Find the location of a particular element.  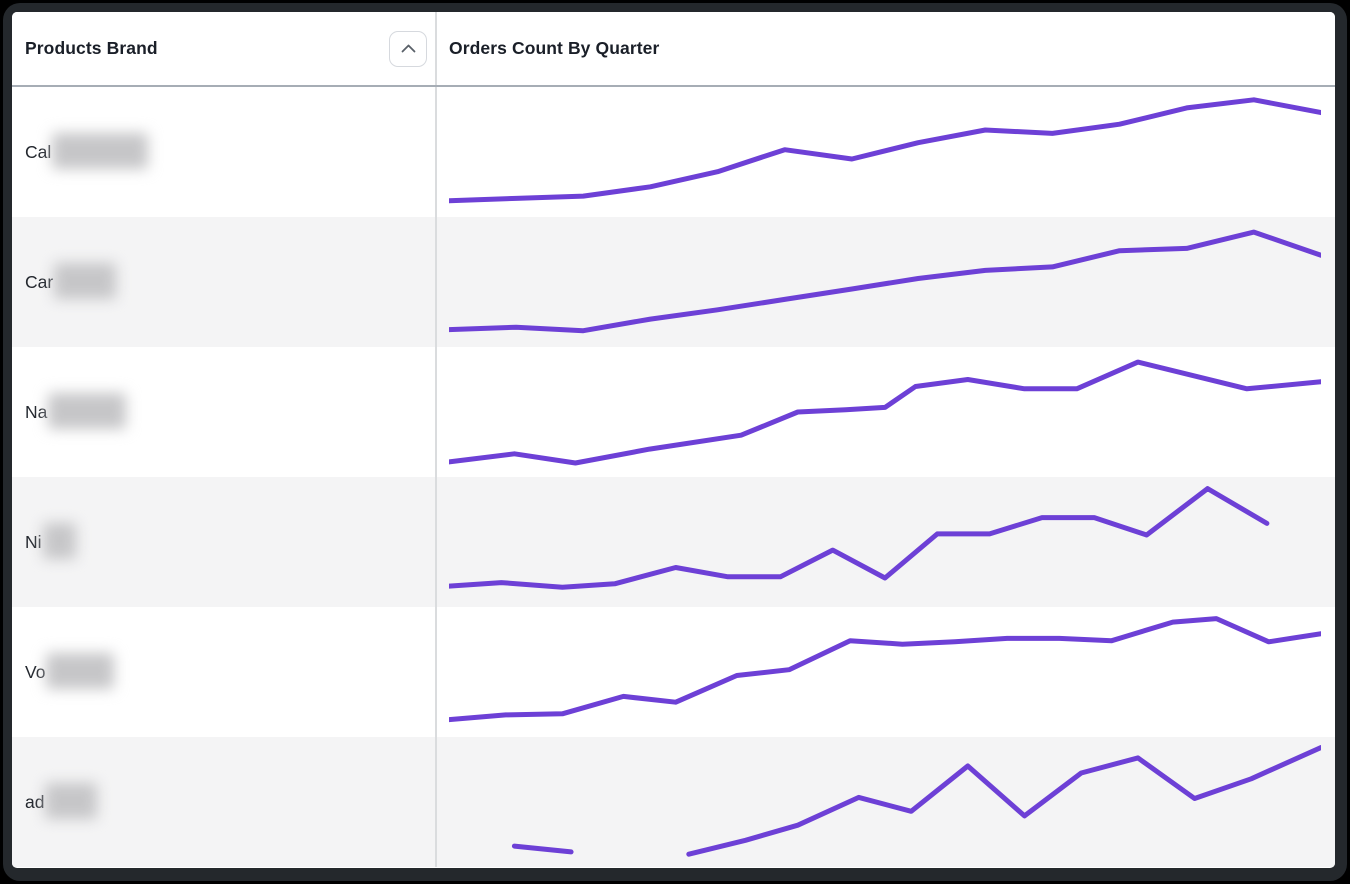

brand-label: Vo is located at coordinates (70, 671).